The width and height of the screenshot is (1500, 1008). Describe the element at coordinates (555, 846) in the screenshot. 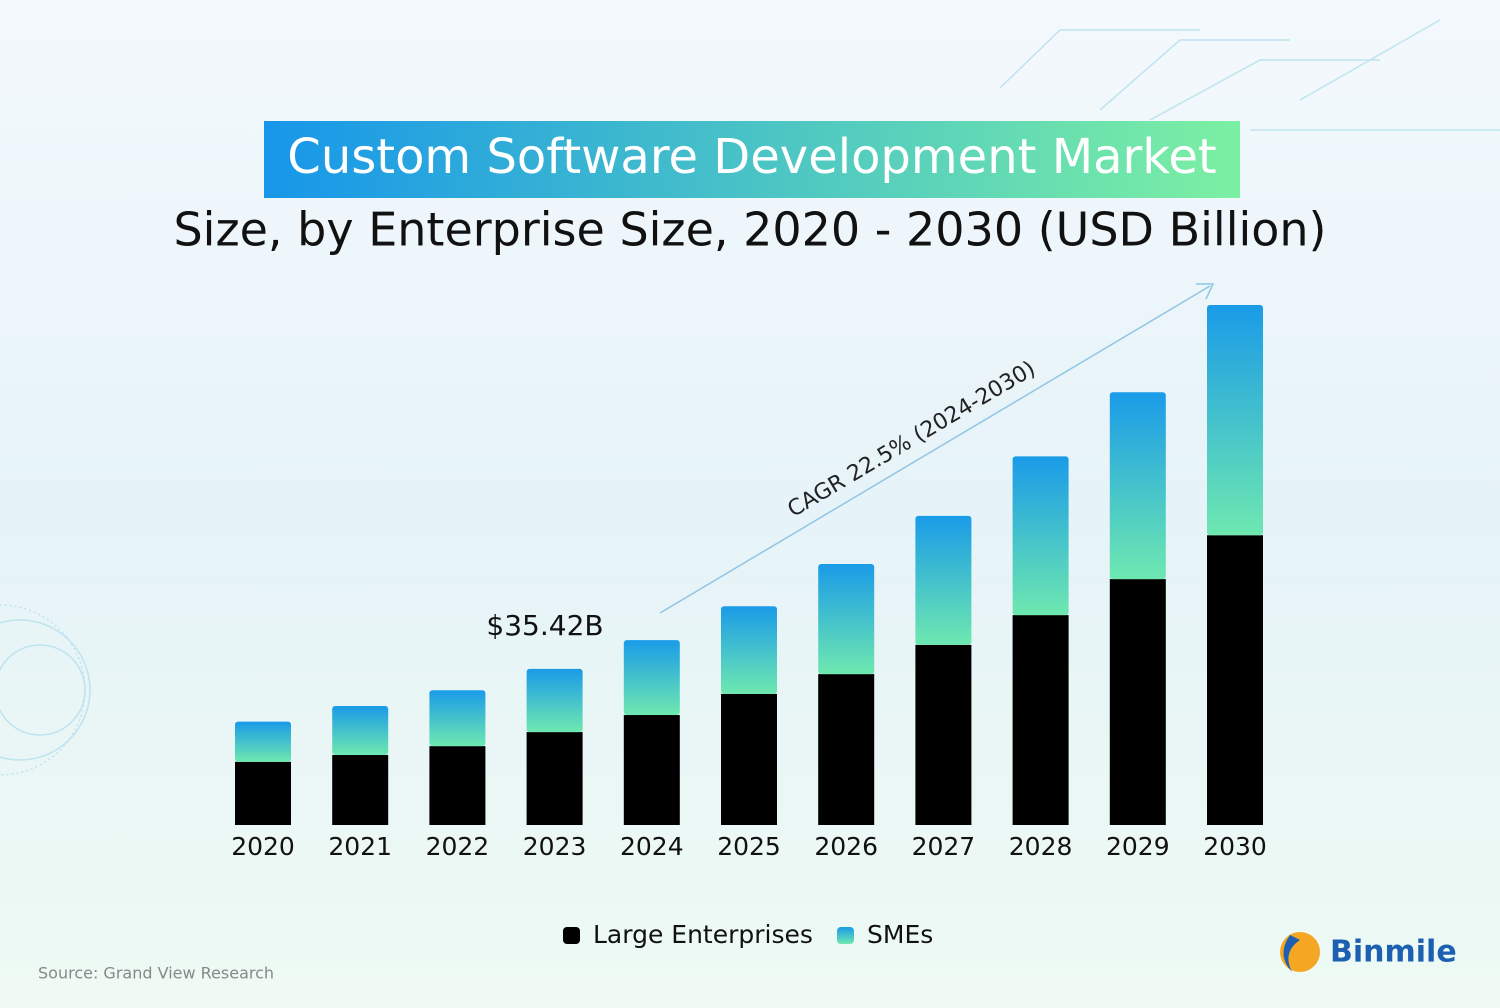

I see `x-tick-label: 2023` at that location.